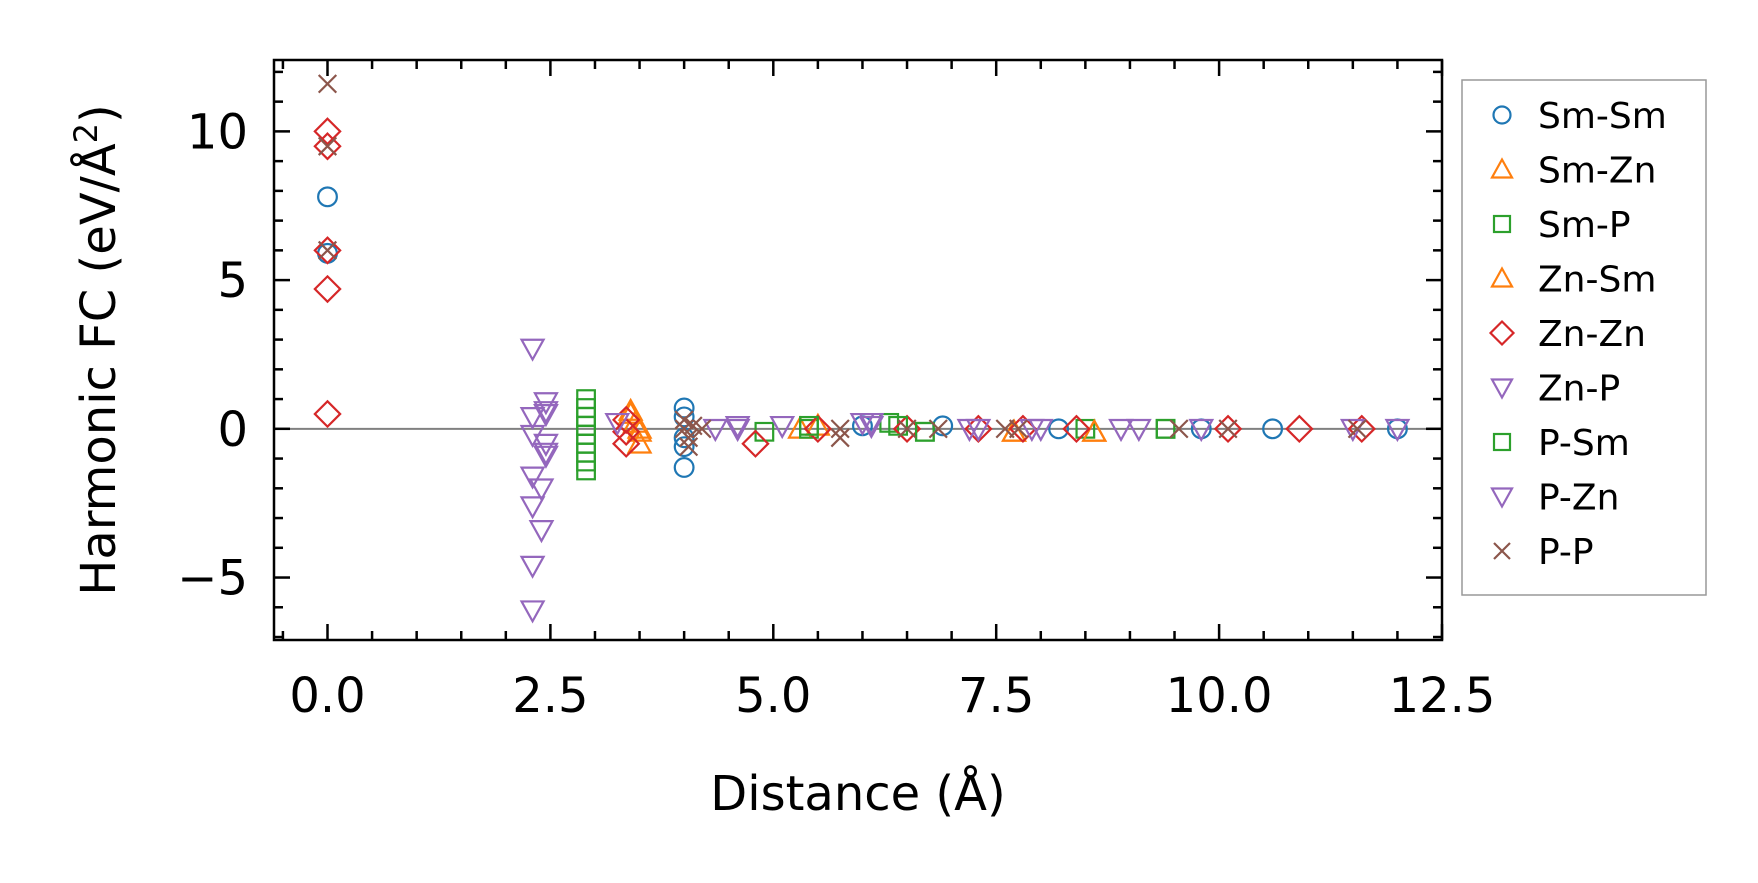 The height and width of the screenshot is (883, 1758). I want to click on y-tick-label: 5, so click(232, 281).